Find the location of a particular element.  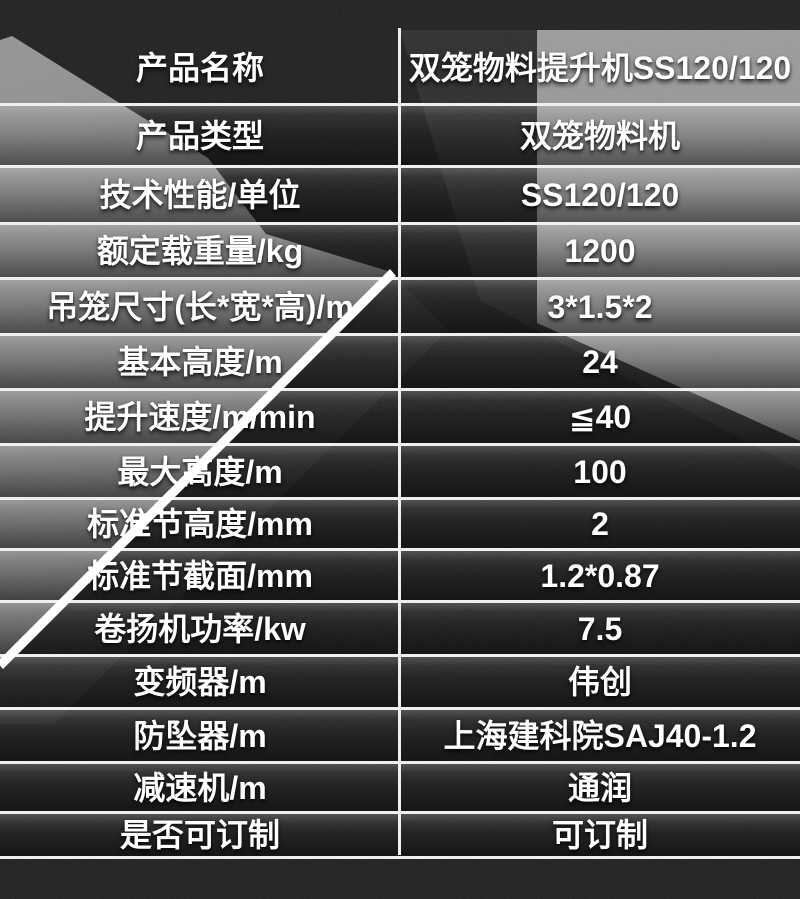

spec-value: 双笼物料机 is located at coordinates (599, 135).